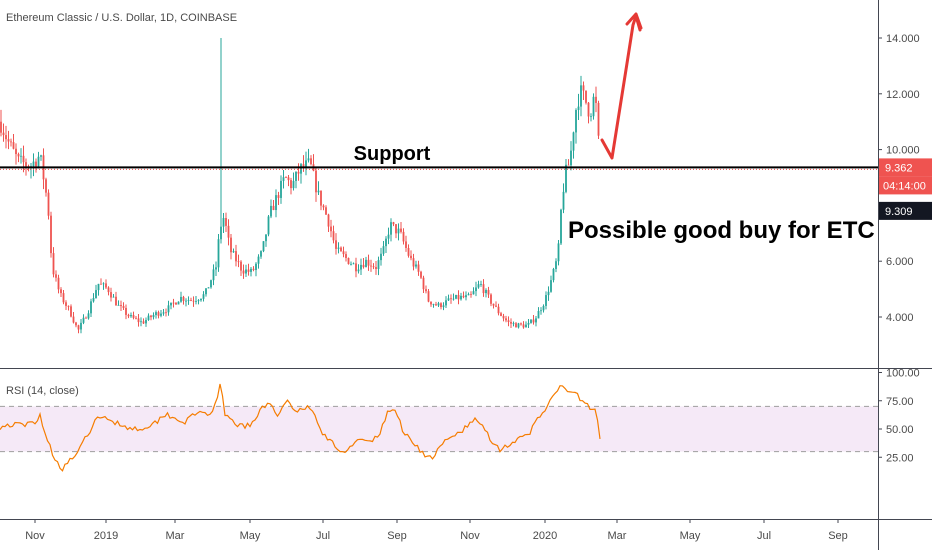  Describe the element at coordinates (899, 416) in the screenshot. I see `rsi-axis: 25.00 50.00 75.00 100.00` at that location.